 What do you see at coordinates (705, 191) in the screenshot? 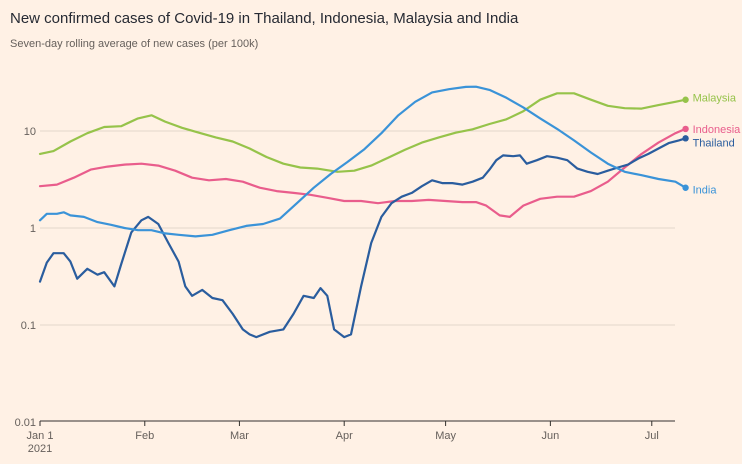
I see `series-label-india: India` at bounding box center [705, 191].